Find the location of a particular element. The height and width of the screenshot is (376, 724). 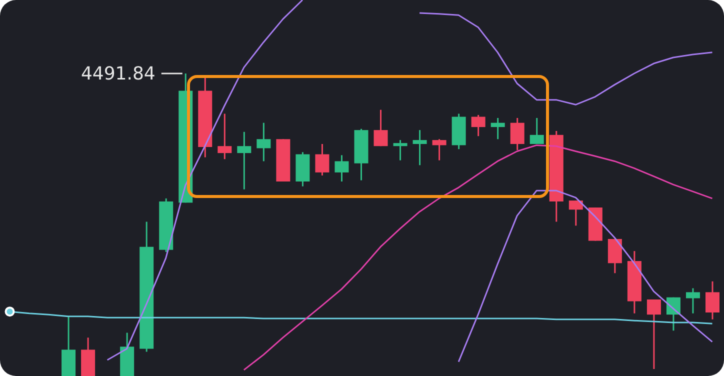

annotation: 4491.84 is located at coordinates (118, 74).